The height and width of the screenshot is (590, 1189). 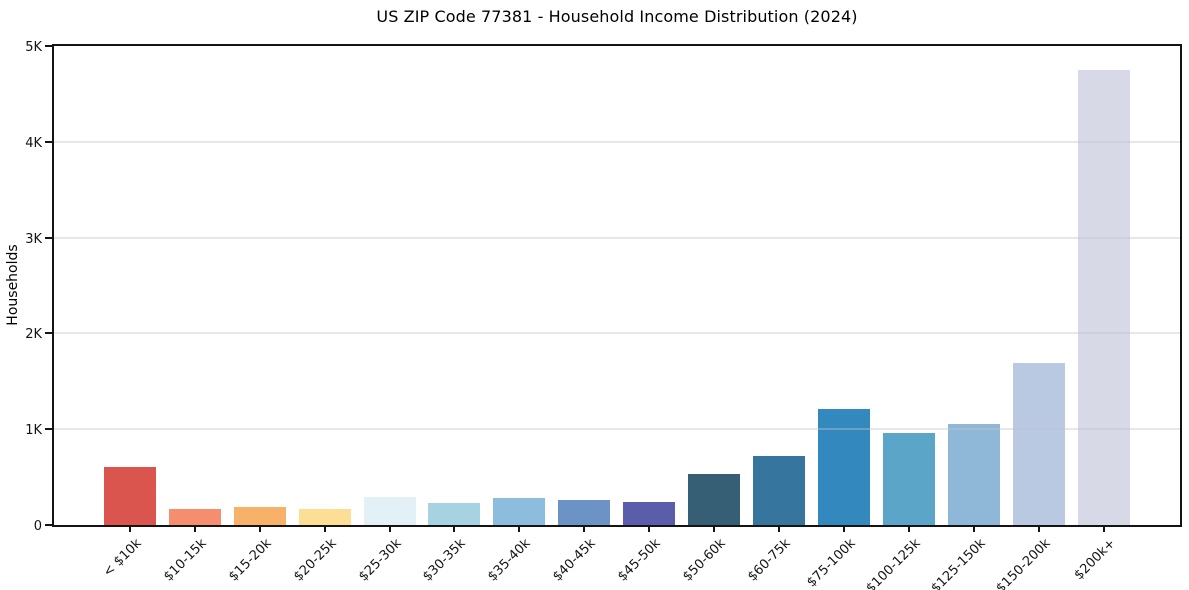 What do you see at coordinates (185, 560) in the screenshot?
I see `x-tick-label: $10-15k` at bounding box center [185, 560].